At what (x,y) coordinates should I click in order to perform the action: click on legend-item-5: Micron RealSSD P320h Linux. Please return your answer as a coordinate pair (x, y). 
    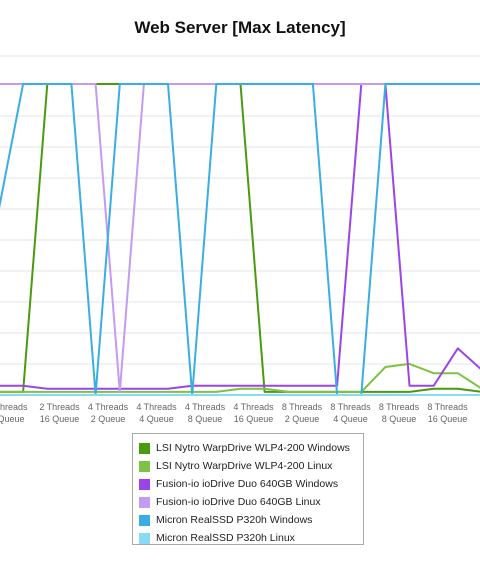
    Looking at the image, I should click on (248, 538).